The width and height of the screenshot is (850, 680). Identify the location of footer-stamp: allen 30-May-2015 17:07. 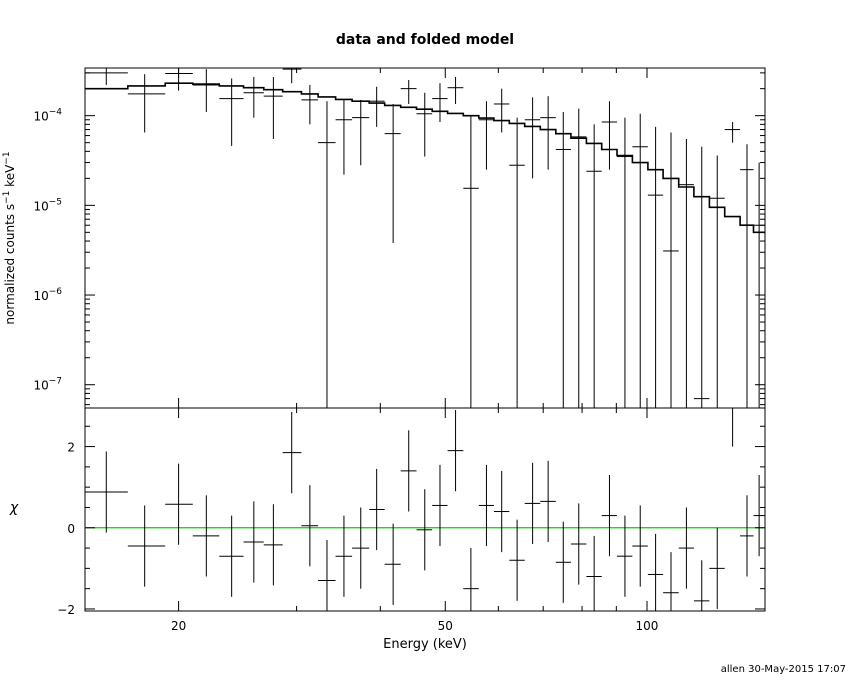
(783, 669).